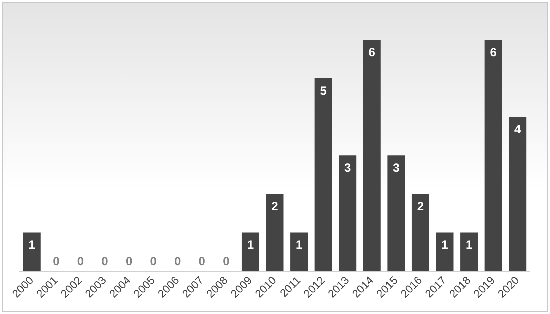  What do you see at coordinates (324, 91) in the screenshot?
I see `data-label: 5` at bounding box center [324, 91].